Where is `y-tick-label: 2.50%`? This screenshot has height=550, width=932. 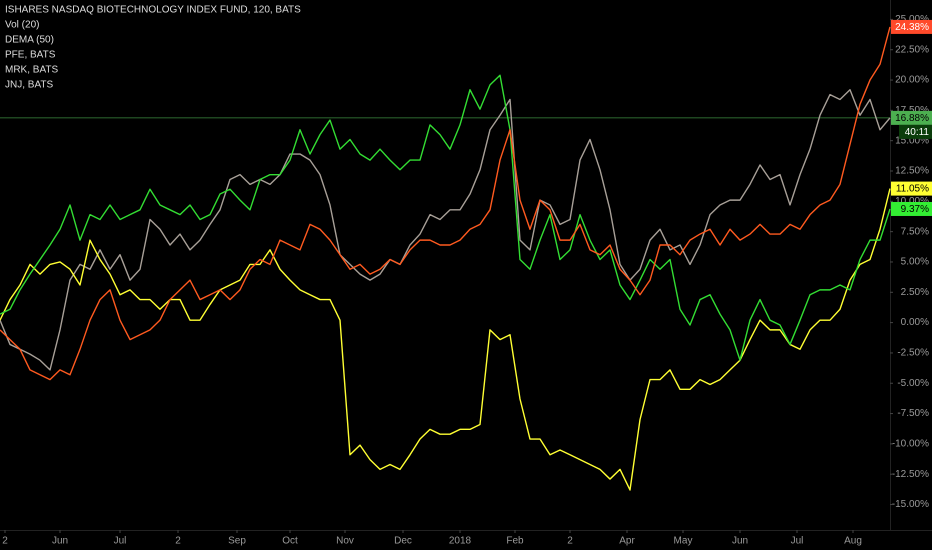
y-tick-label: 2.50% is located at coordinates (915, 292).